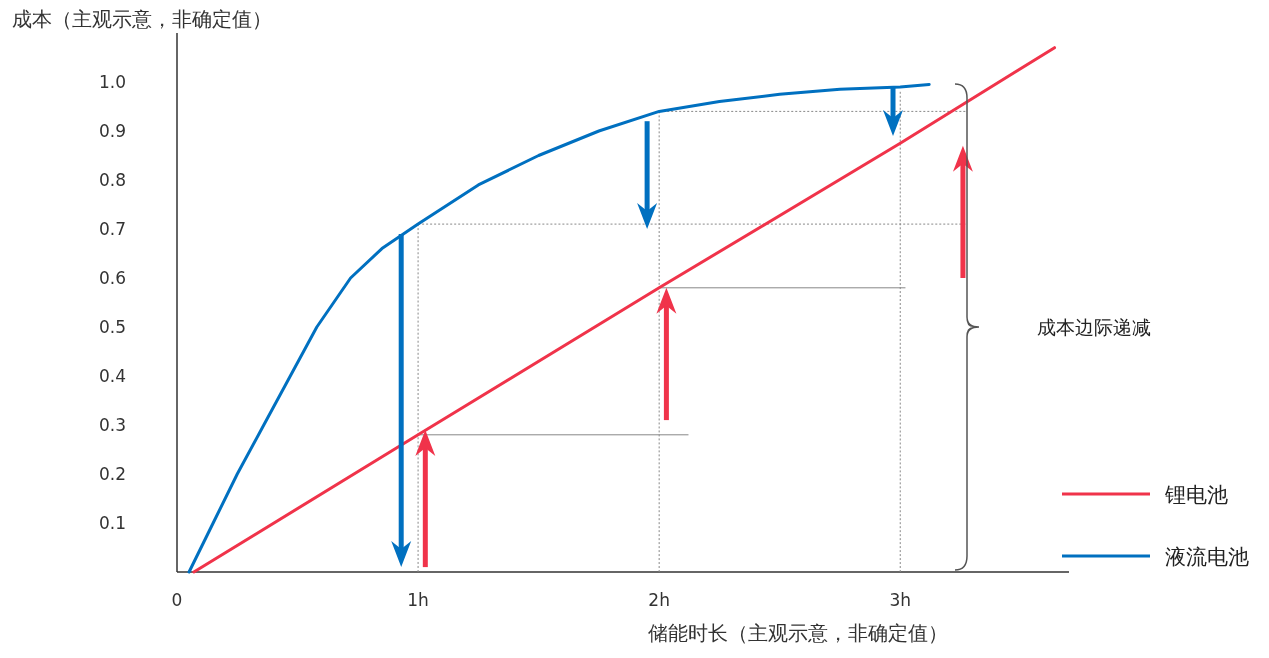  Describe the element at coordinates (112, 278) in the screenshot. I see `y-tick-label: 0.6` at that location.